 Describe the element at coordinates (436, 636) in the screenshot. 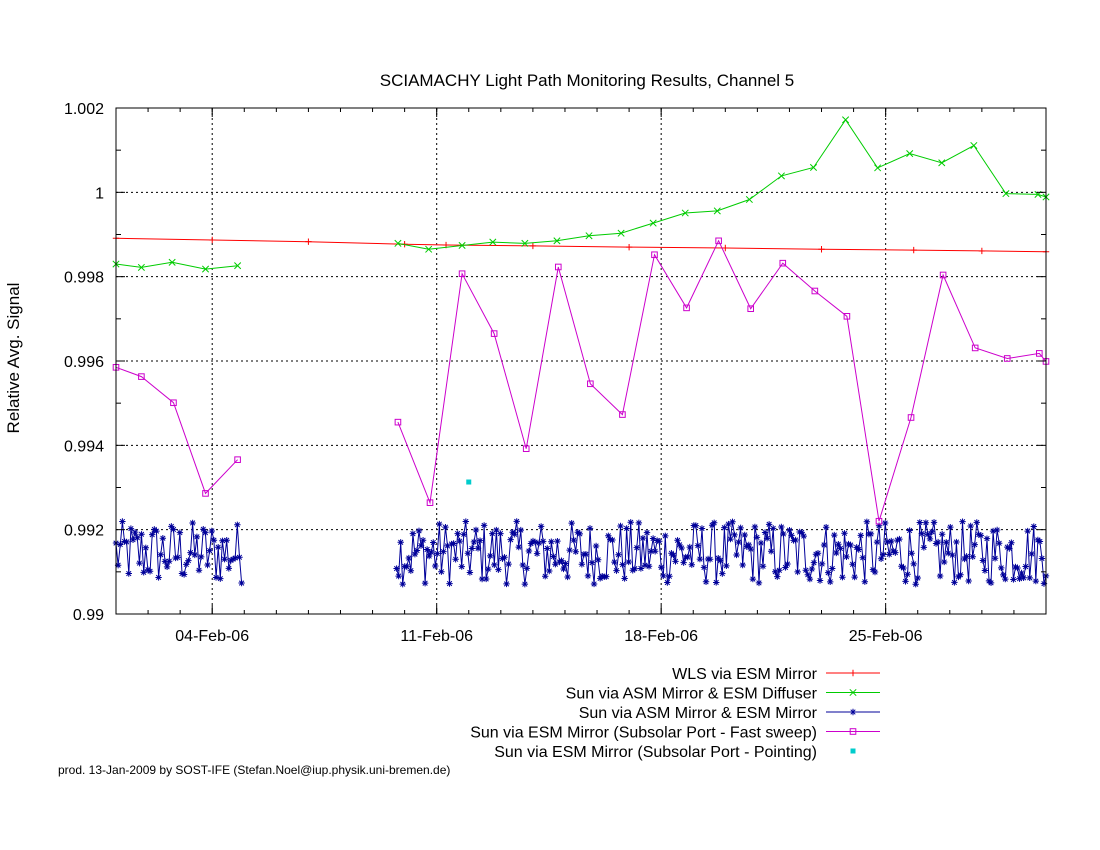

I see `x-tick-label: 11-Feb-06` at that location.